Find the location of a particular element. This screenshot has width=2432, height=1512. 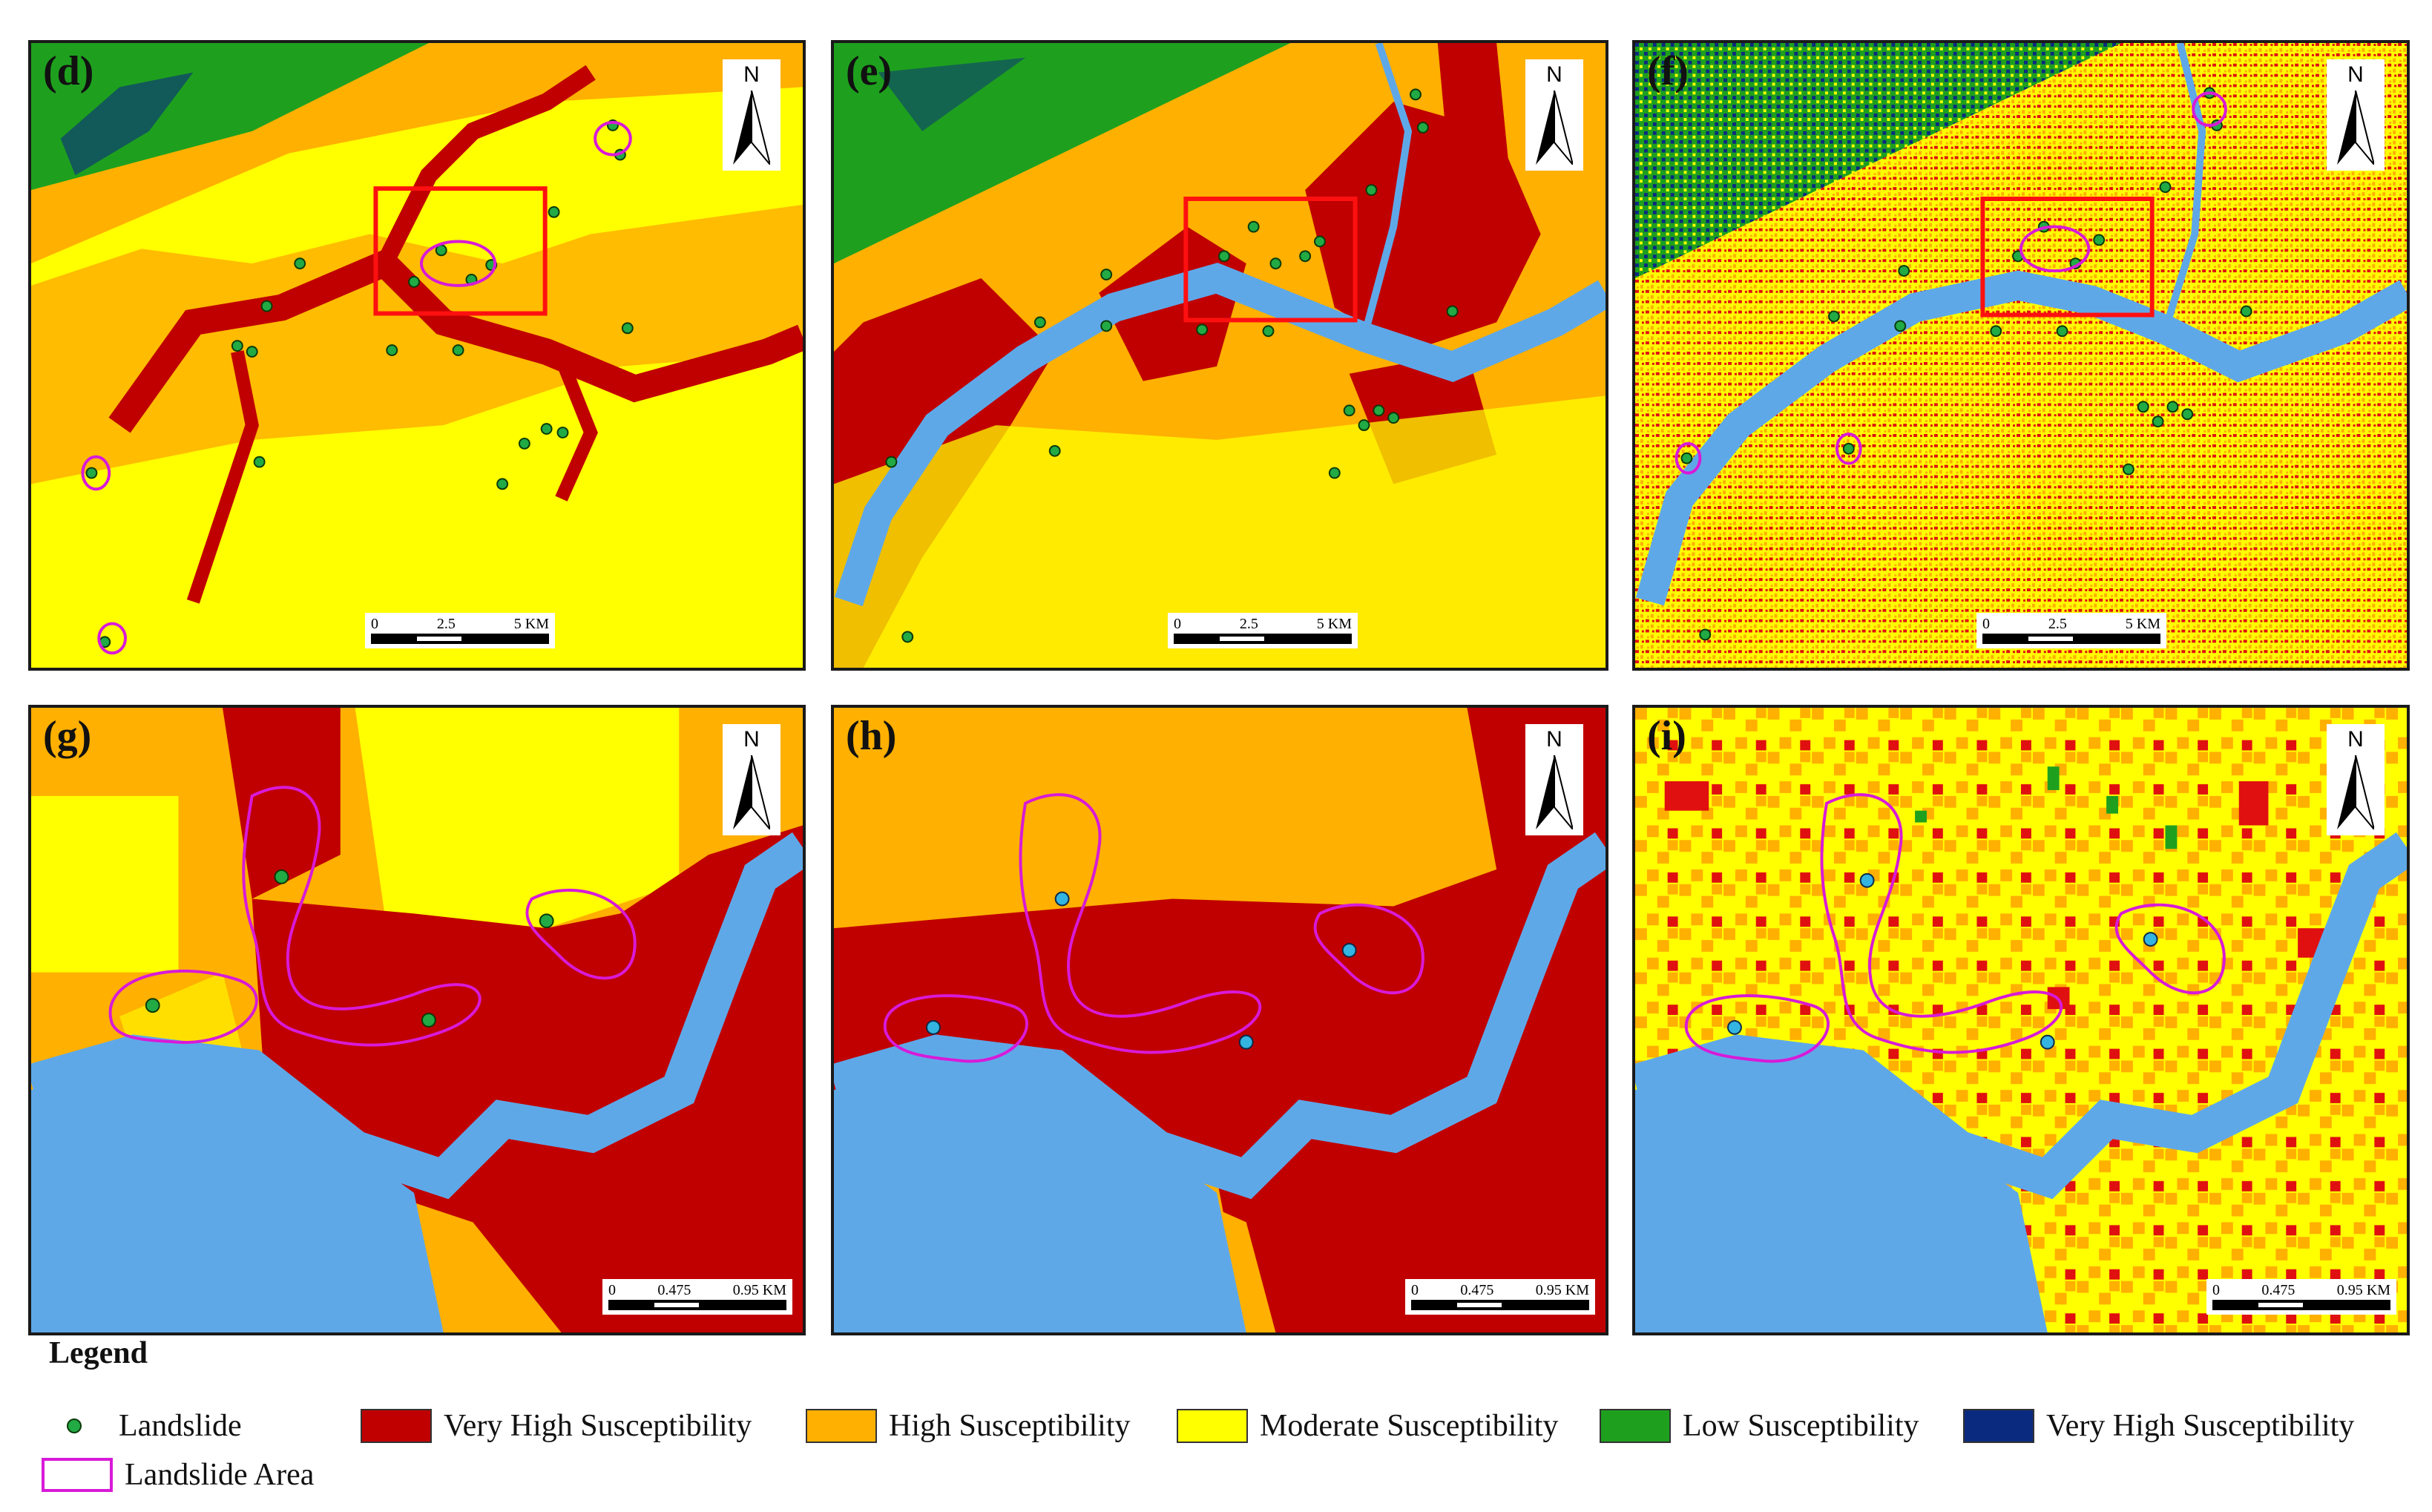

susceptibility-map-f is located at coordinates (2021, 355).